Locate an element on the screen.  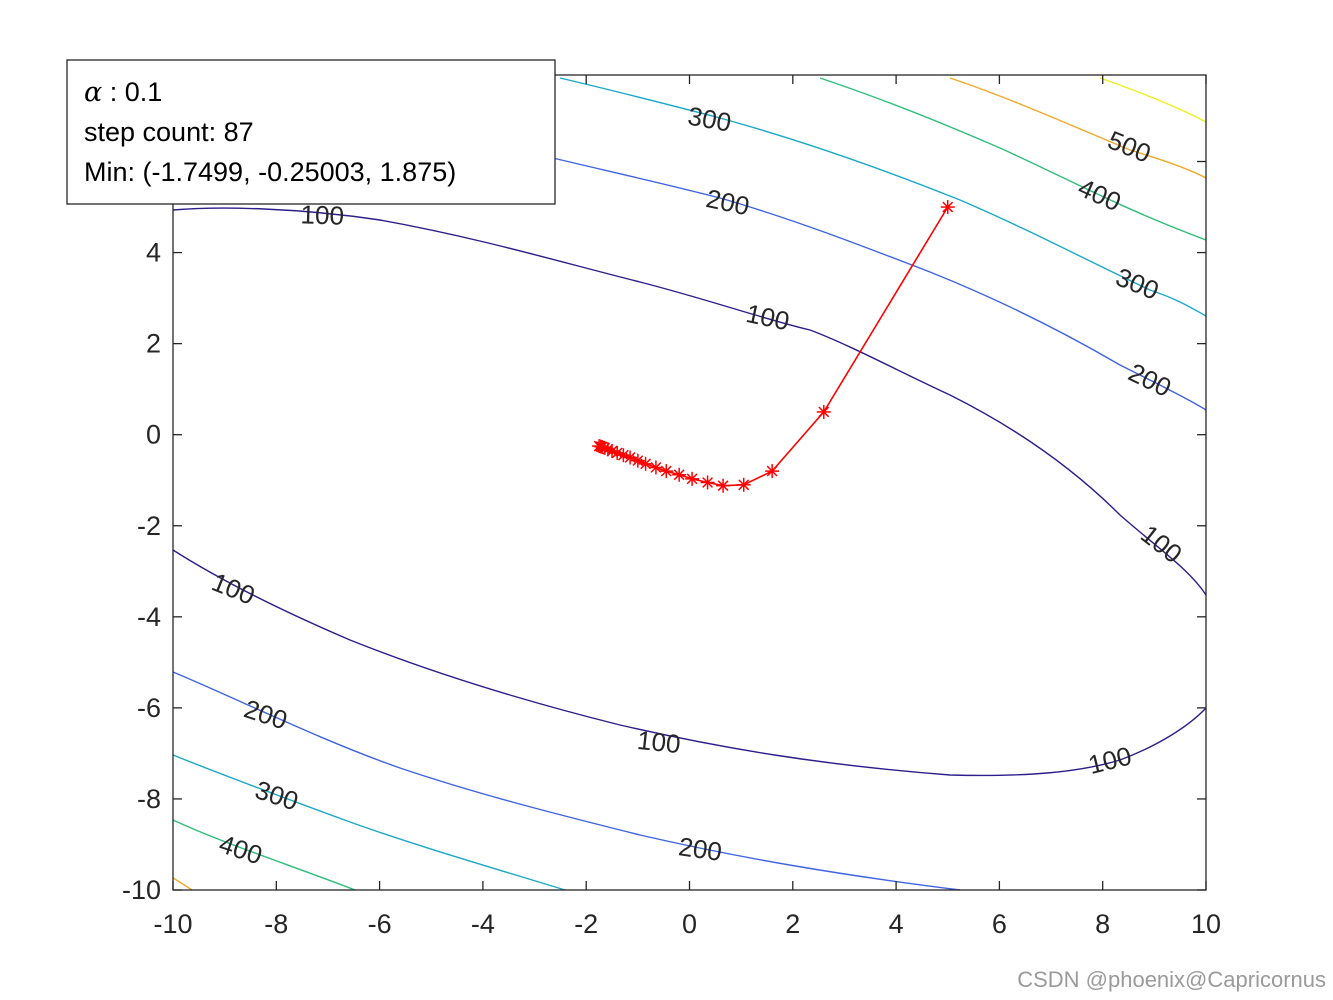
x-tick-label: 0 is located at coordinates (689, 924).